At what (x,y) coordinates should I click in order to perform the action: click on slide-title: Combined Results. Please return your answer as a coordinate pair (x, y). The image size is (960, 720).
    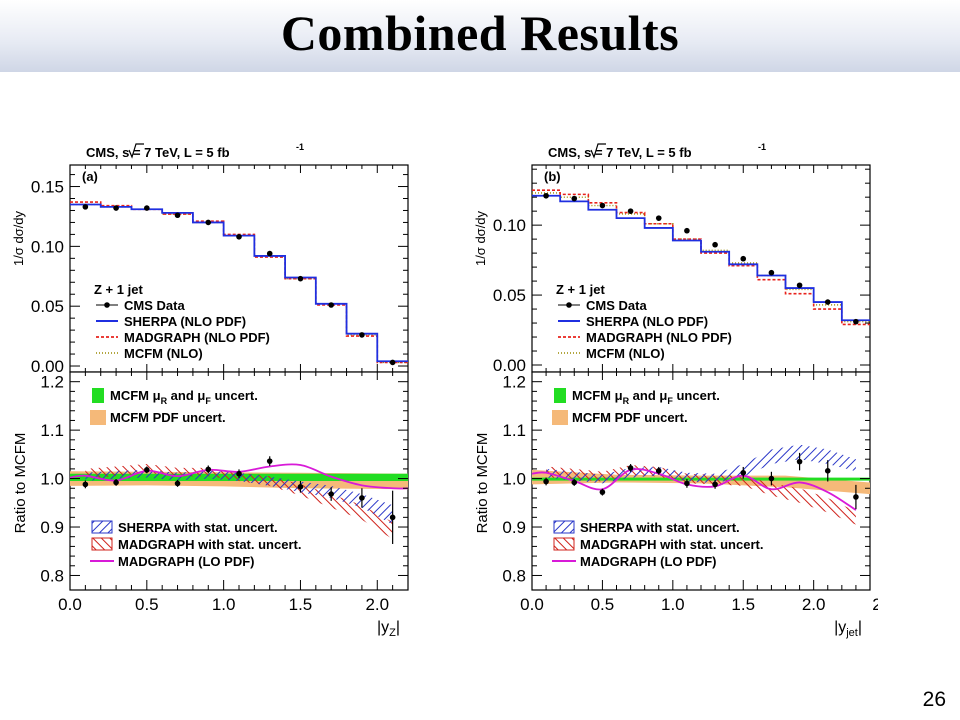
    Looking at the image, I should click on (480, 33).